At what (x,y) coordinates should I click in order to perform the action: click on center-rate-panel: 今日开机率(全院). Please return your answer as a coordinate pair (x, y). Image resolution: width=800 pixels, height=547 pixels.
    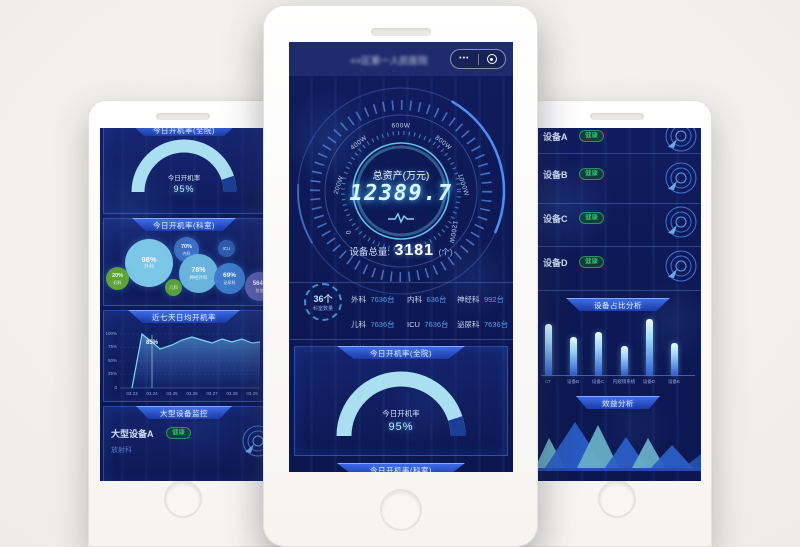
    Looking at the image, I should click on (401, 401).